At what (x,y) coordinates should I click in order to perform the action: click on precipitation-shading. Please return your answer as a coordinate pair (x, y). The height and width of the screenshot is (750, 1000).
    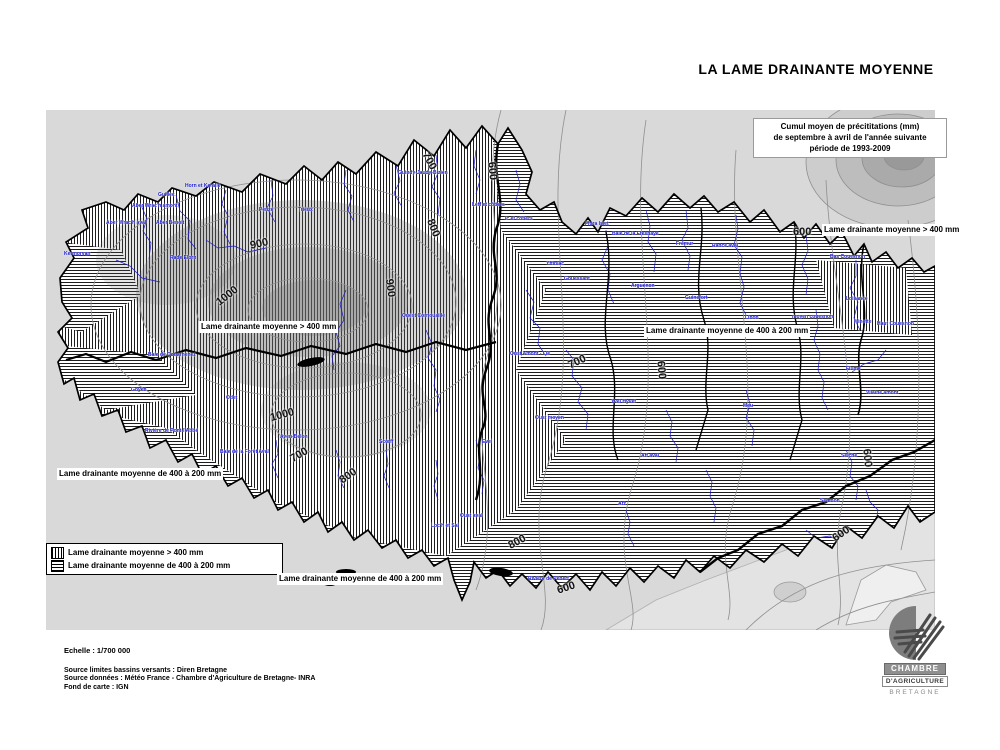
    Looking at the image, I should click on (281, 329).